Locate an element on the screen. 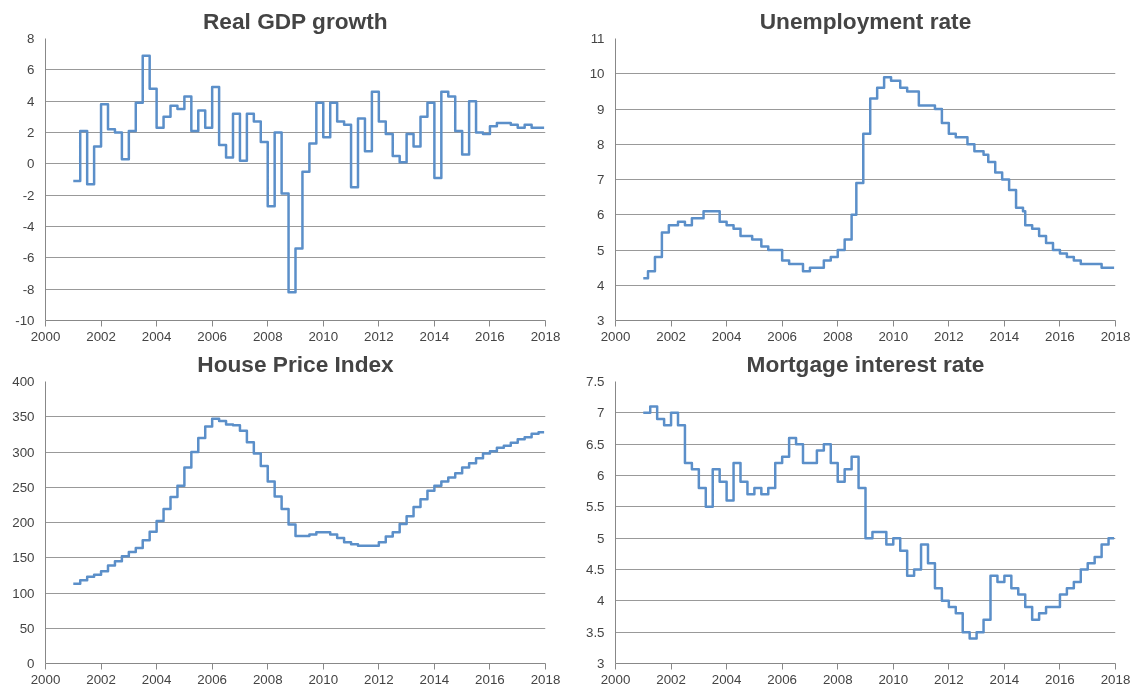 Image resolution: width=1148 pixels, height=694 pixels. chart-title: Mortgage interest rate is located at coordinates (865, 363).